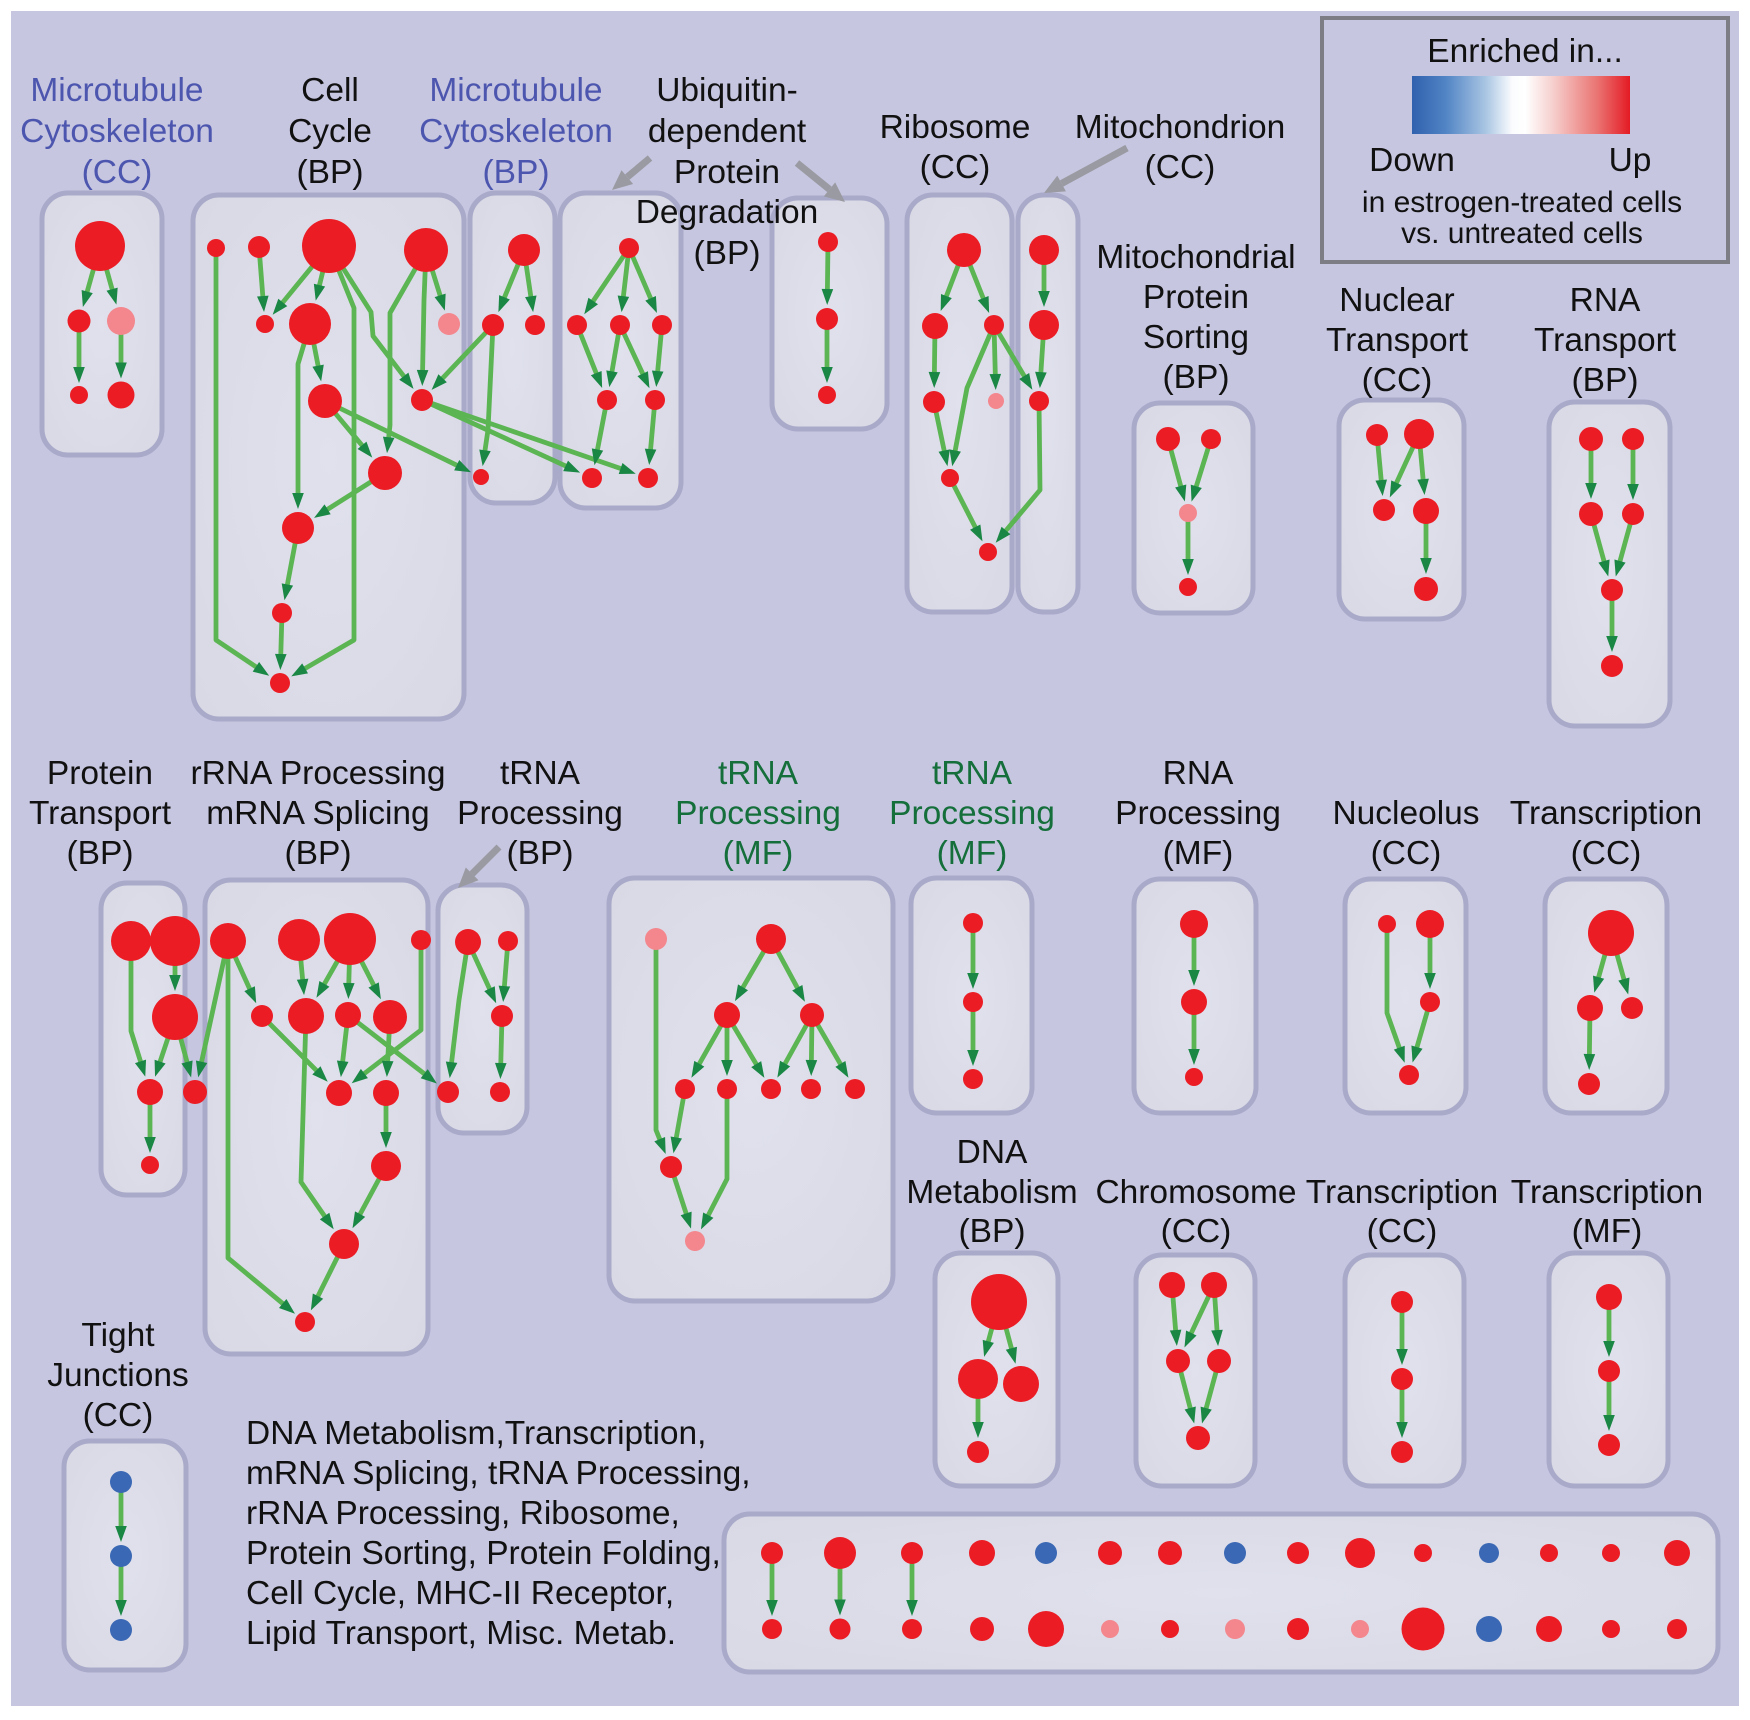 The width and height of the screenshot is (1750, 1720). I want to click on svg-text: Nucleolus, so click(1405, 813).